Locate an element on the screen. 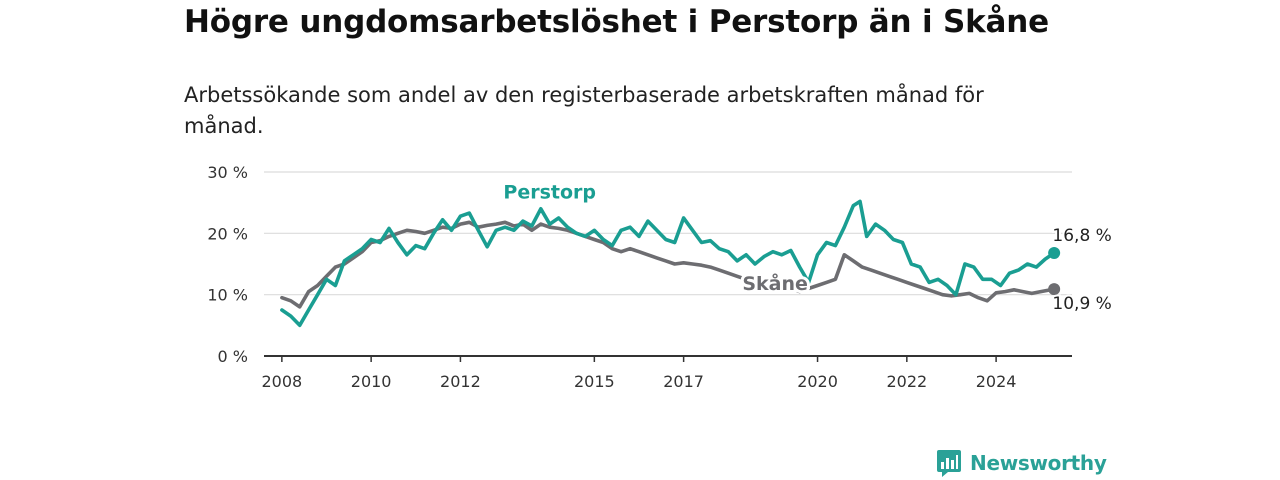 Image resolution: width=1280 pixels, height=480 pixels. x-tick-label: 2012 is located at coordinates (460, 381).